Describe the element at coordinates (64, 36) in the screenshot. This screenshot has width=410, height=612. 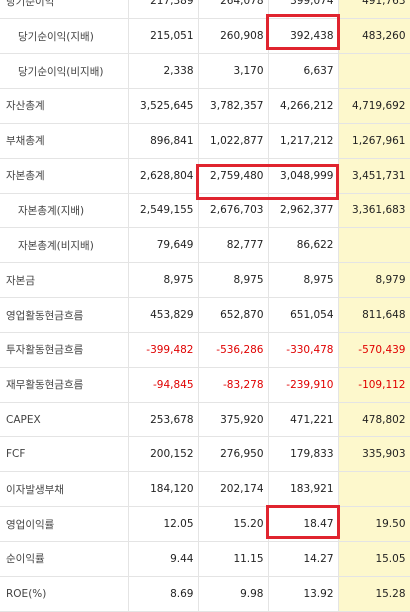
I see `row-label: 당기순이익(지배)` at that location.